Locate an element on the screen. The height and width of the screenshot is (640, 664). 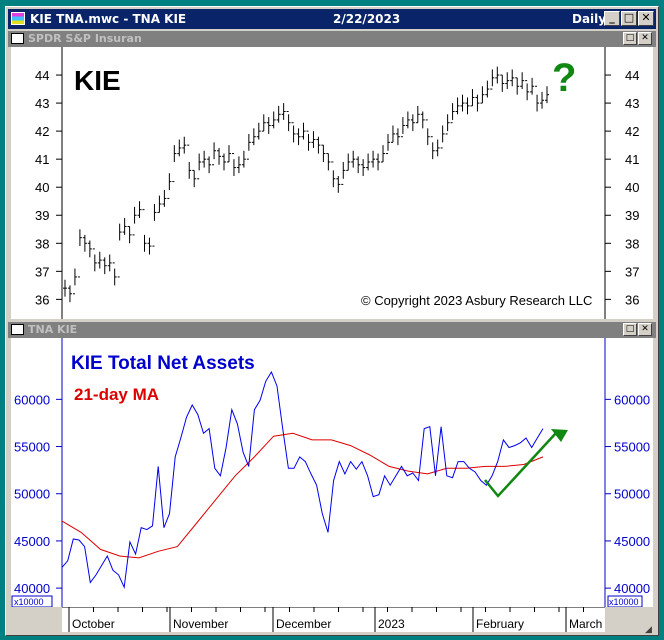
window-title: KIE TNA.mwc - TNA KIE is located at coordinates (108, 19).